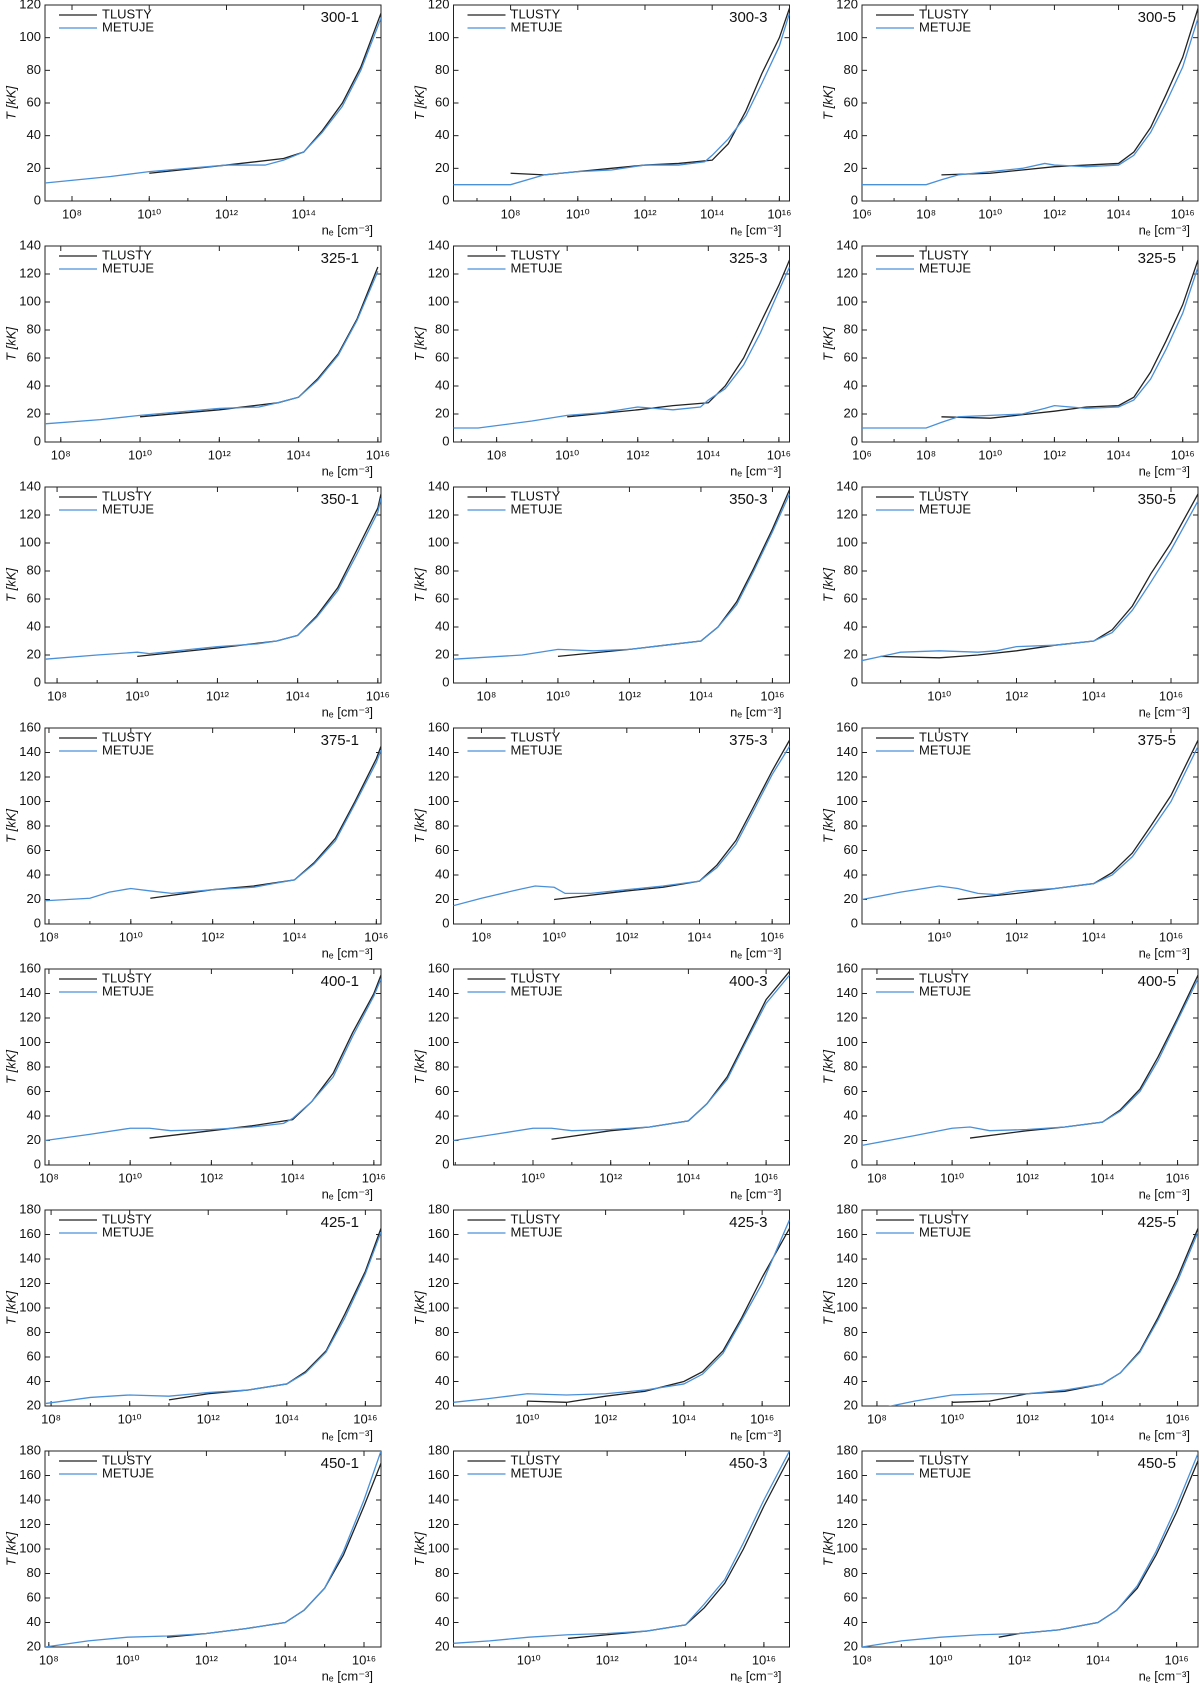 The height and width of the screenshot is (1685, 1200). What do you see at coordinates (340, 981) in the screenshot?
I see `panel-title: 400-1` at bounding box center [340, 981].